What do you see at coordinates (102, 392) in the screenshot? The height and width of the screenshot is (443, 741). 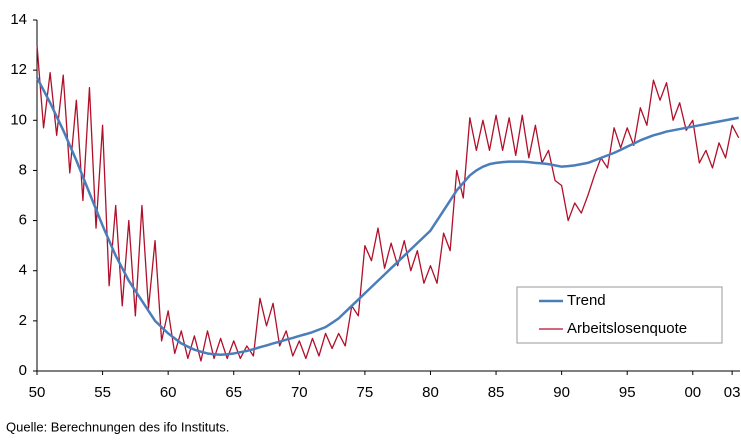 I see `x-tick-label: 55` at bounding box center [102, 392].